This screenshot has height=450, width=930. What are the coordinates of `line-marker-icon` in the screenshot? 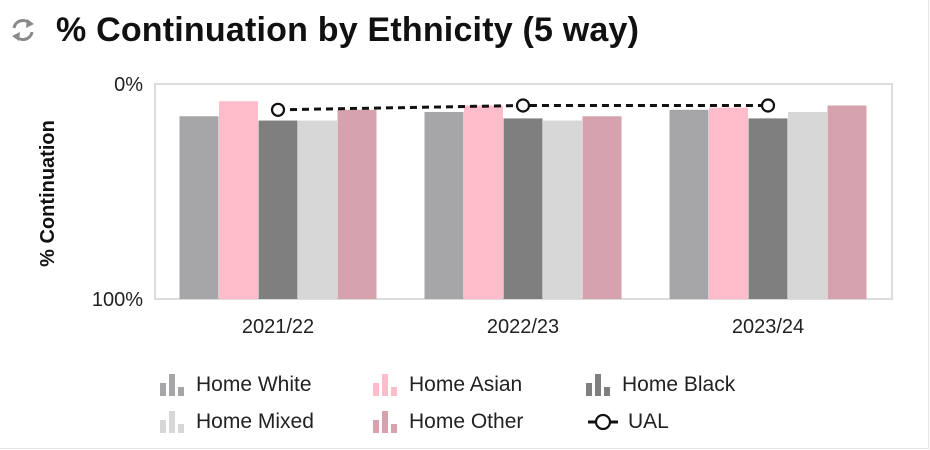 It's located at (603, 422).